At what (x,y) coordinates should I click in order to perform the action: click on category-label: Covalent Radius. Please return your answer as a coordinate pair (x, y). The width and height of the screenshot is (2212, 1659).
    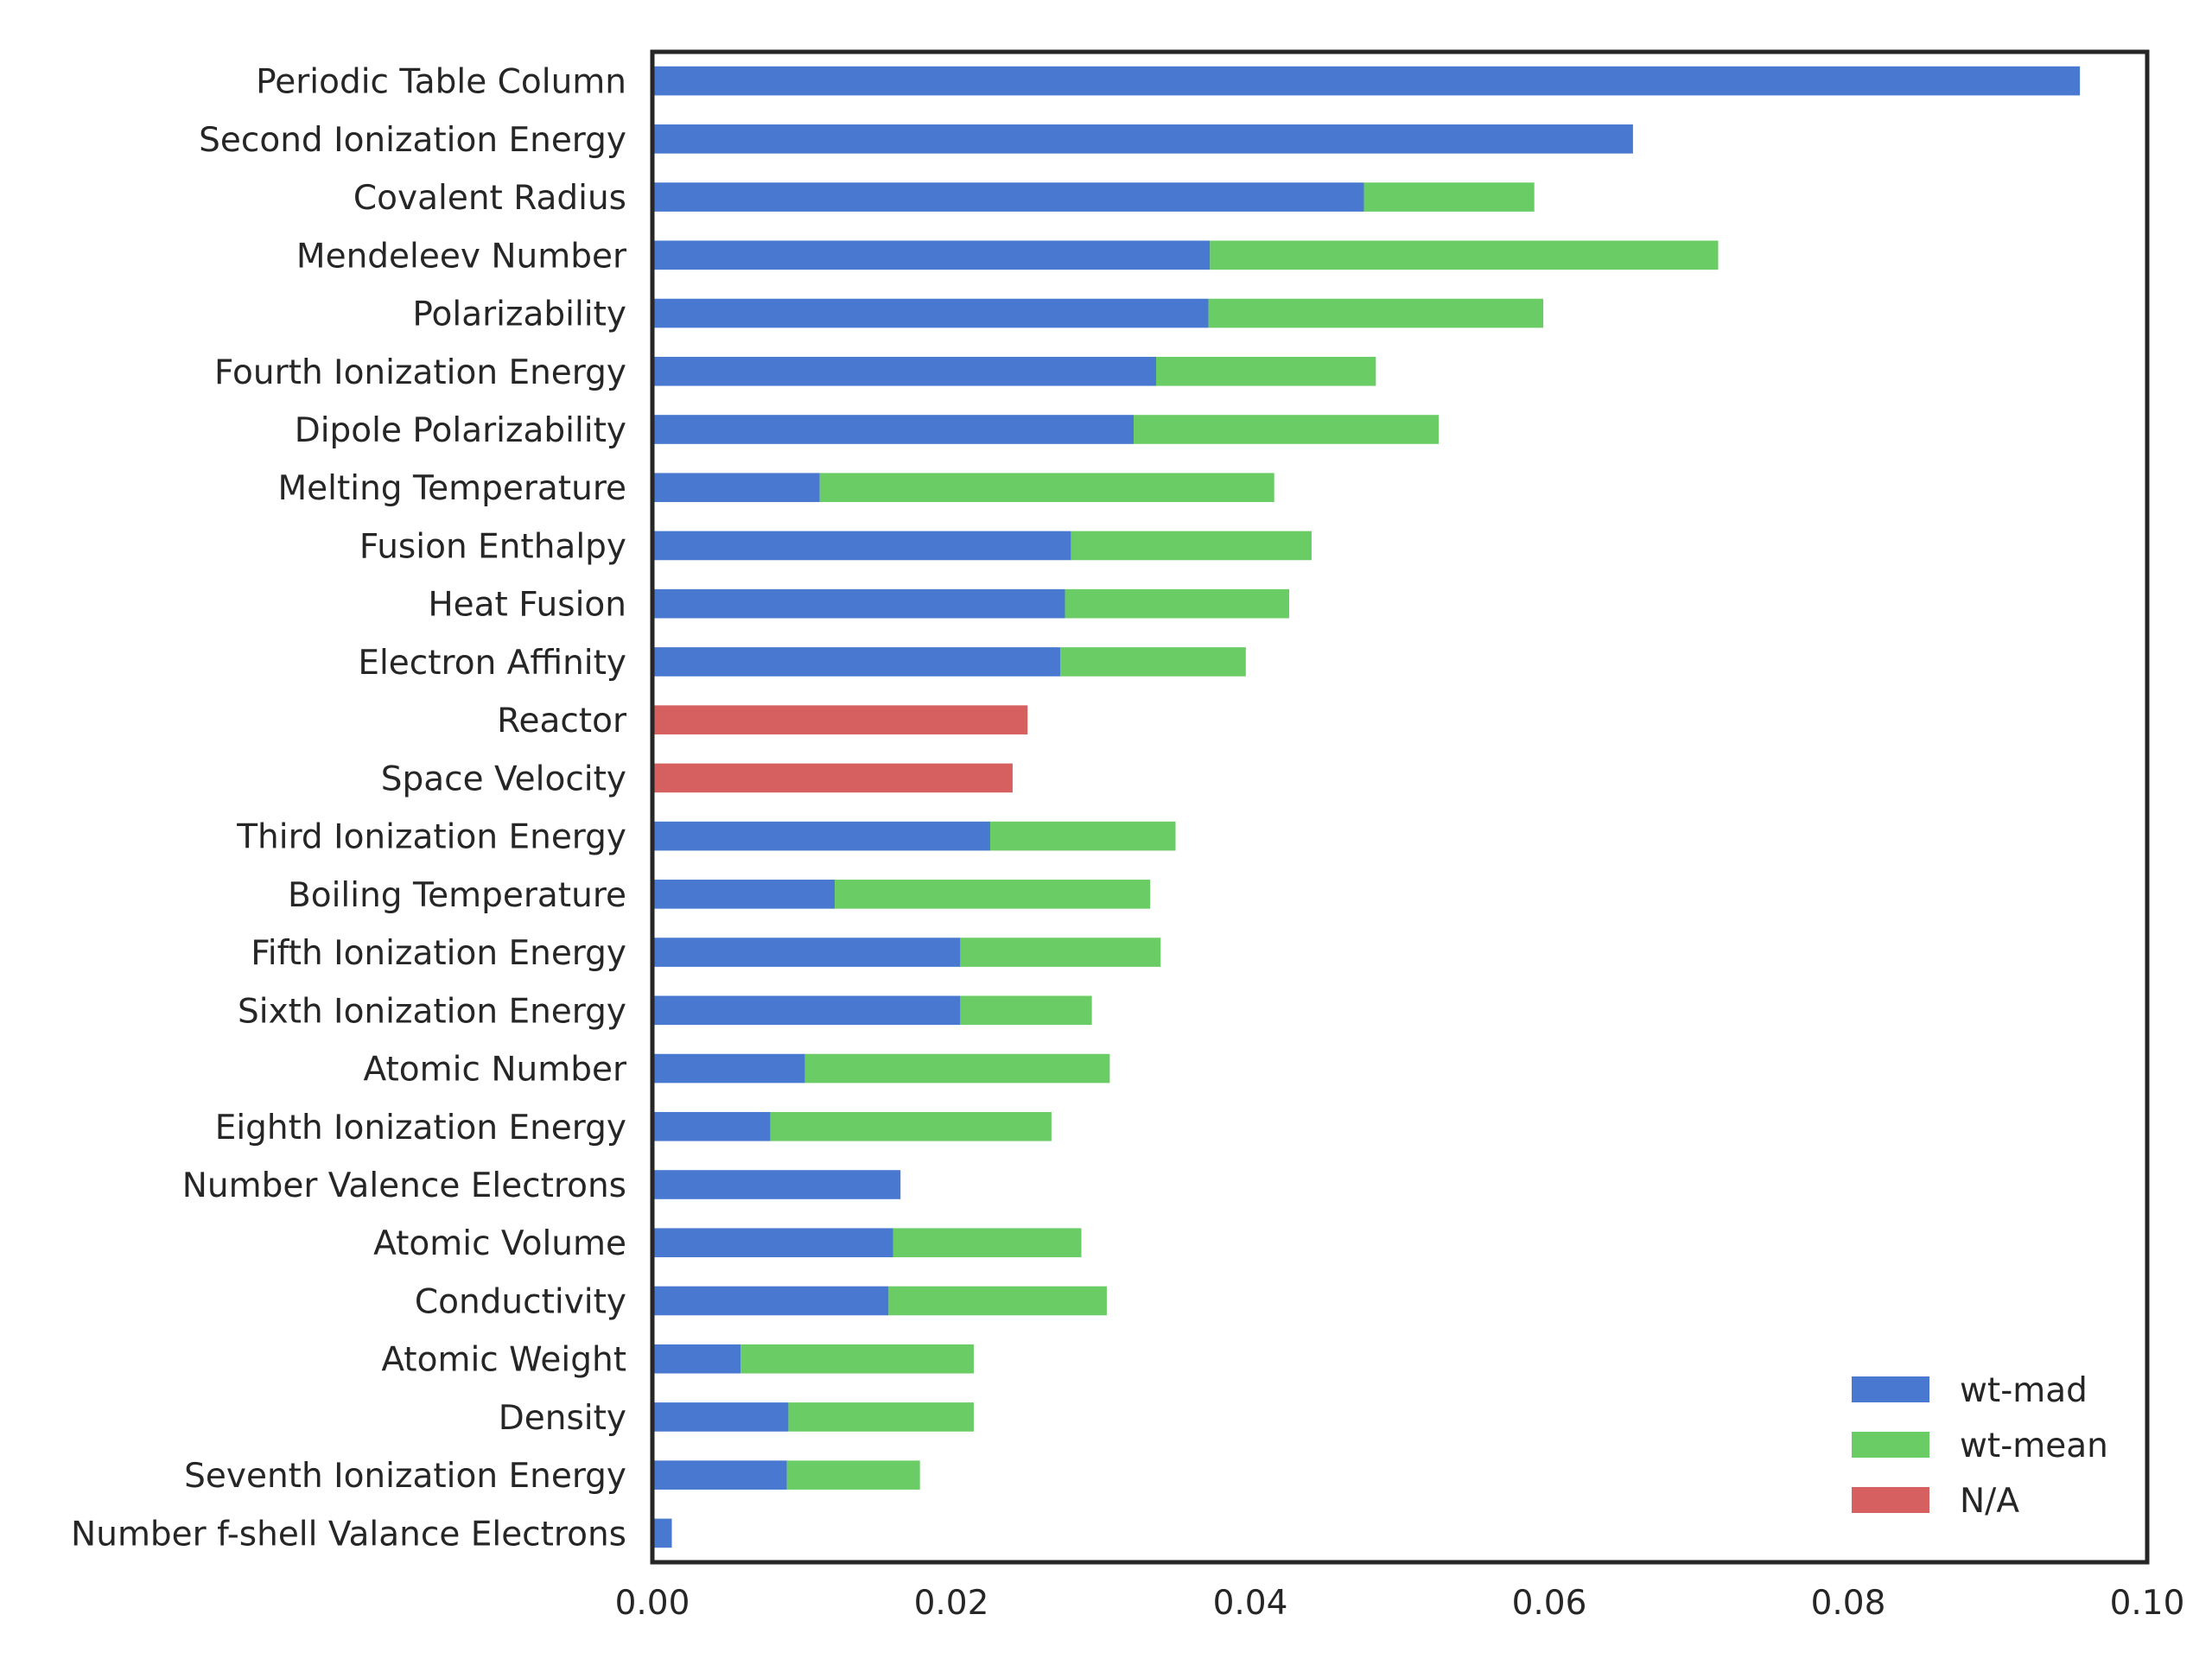
    Looking at the image, I should click on (489, 198).